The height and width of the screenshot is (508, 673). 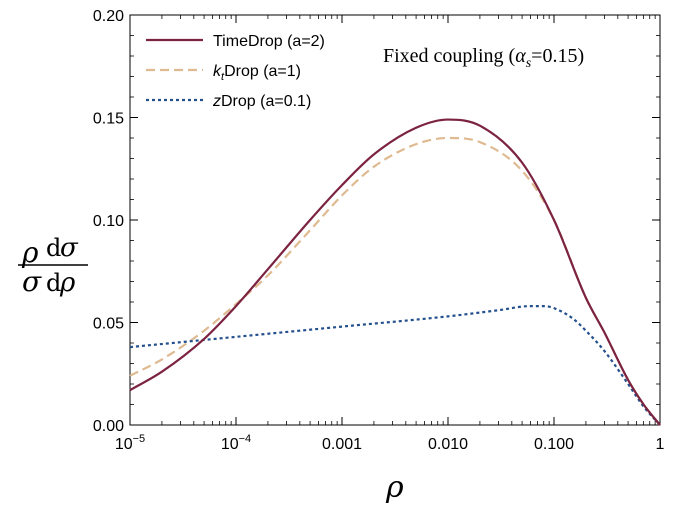 What do you see at coordinates (108, 324) in the screenshot?
I see `y-tick-label: 0.05` at bounding box center [108, 324].